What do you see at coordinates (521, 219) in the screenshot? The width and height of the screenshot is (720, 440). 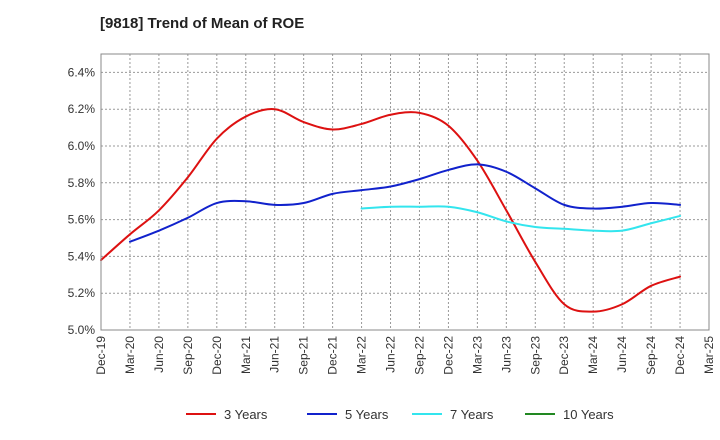 I see `series-line-7-years` at bounding box center [521, 219].